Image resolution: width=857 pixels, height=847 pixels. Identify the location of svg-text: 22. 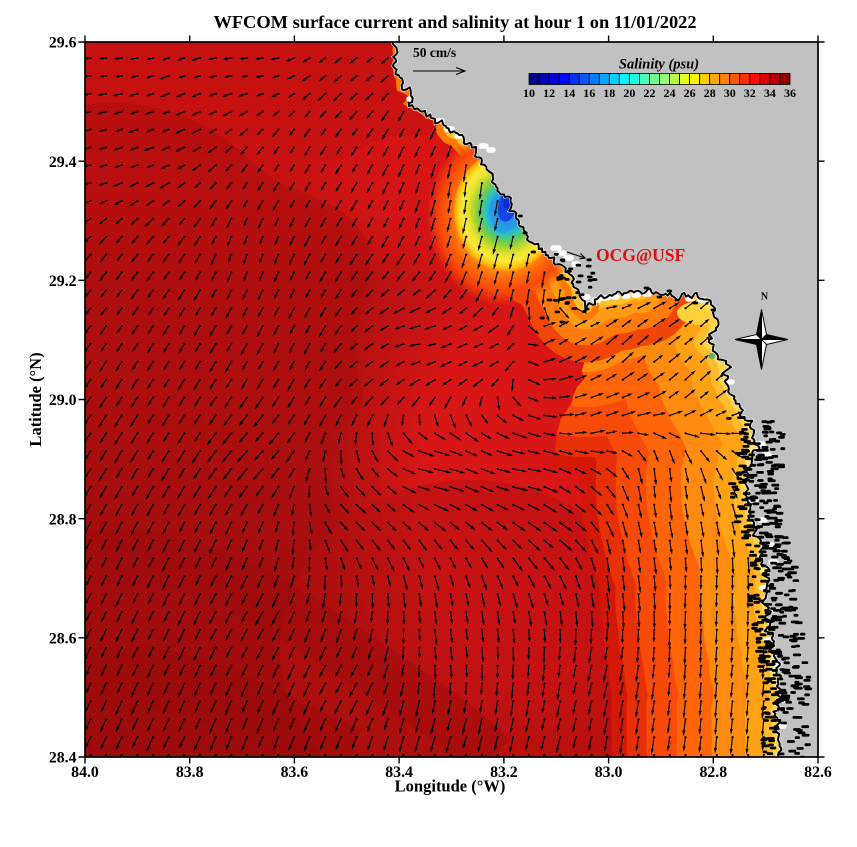
(650, 93).